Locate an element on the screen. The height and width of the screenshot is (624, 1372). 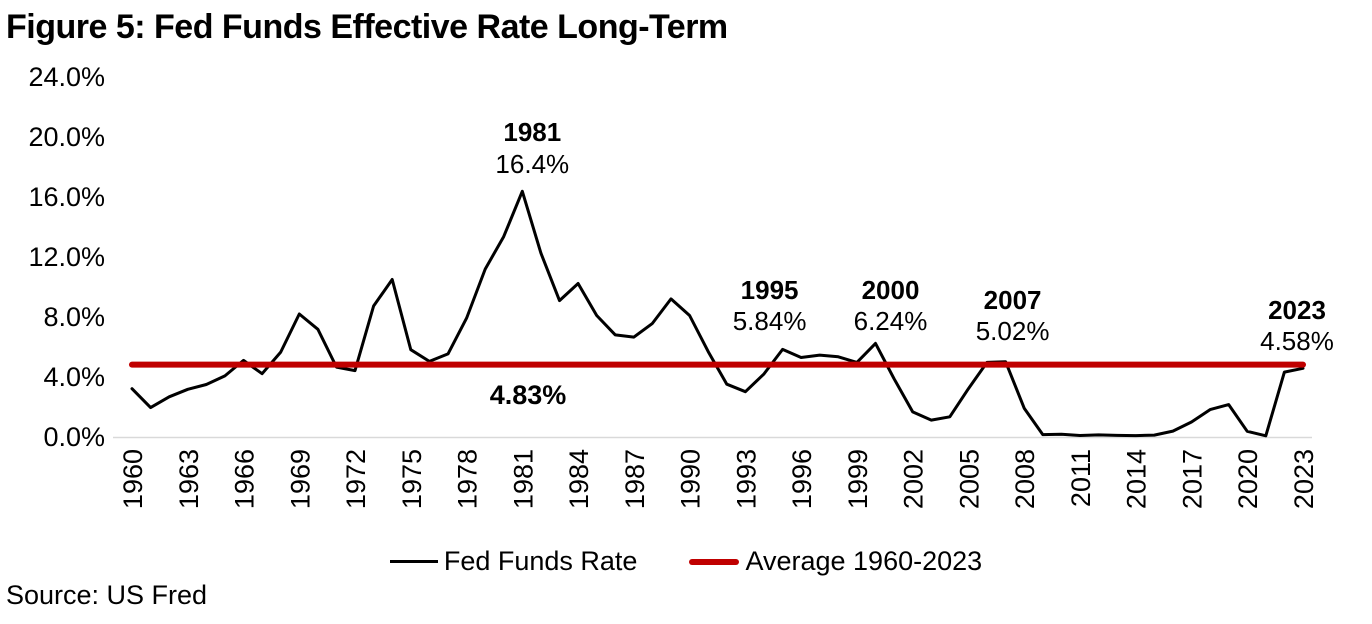
annotation-value: 5.02% is located at coordinates (1013, 331).